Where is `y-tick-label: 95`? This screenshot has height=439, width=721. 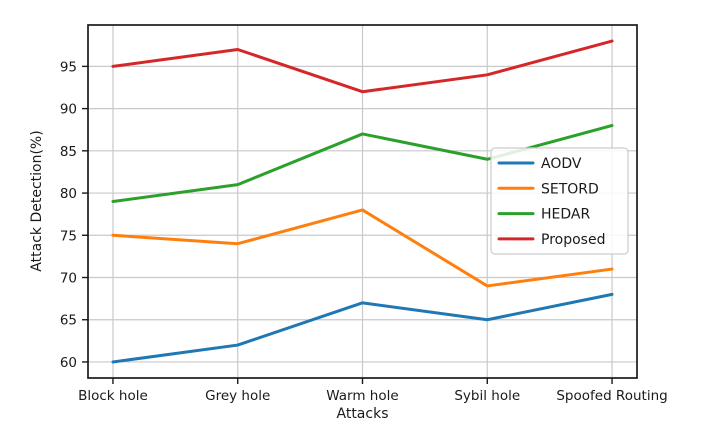 y-tick-label: 95 is located at coordinates (68, 67).